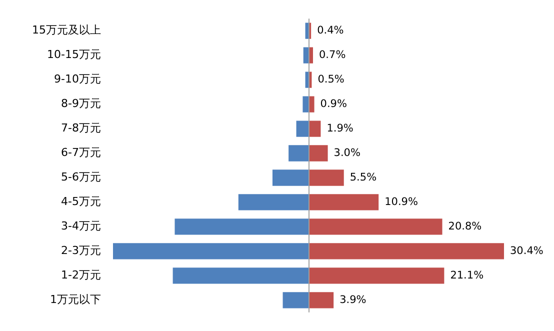 This screenshot has width=554, height=331. I want to click on data-label: 21.1%, so click(467, 275).